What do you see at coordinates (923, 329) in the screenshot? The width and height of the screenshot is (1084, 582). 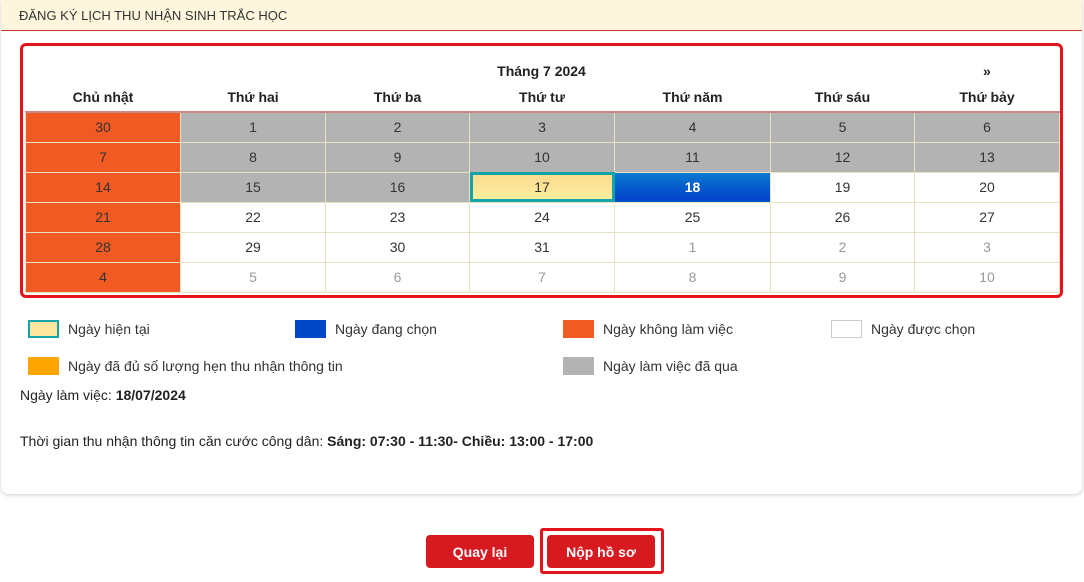 I see `legend-label: Ngày được chọn` at bounding box center [923, 329].